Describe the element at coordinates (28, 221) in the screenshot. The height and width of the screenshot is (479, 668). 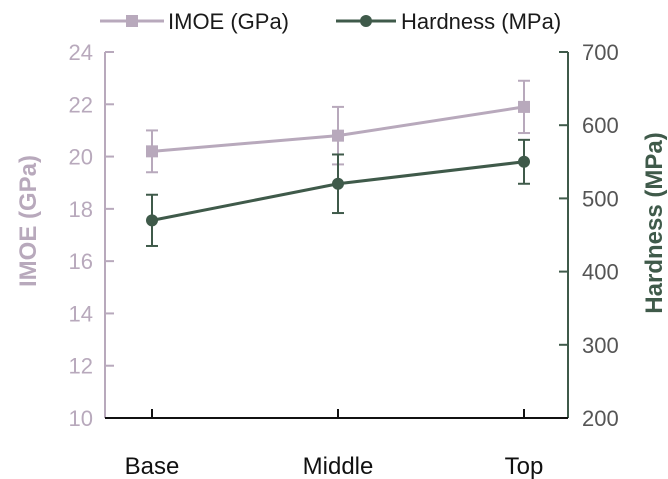
I see `y-axis-left-title: IMOE (GPa)` at that location.